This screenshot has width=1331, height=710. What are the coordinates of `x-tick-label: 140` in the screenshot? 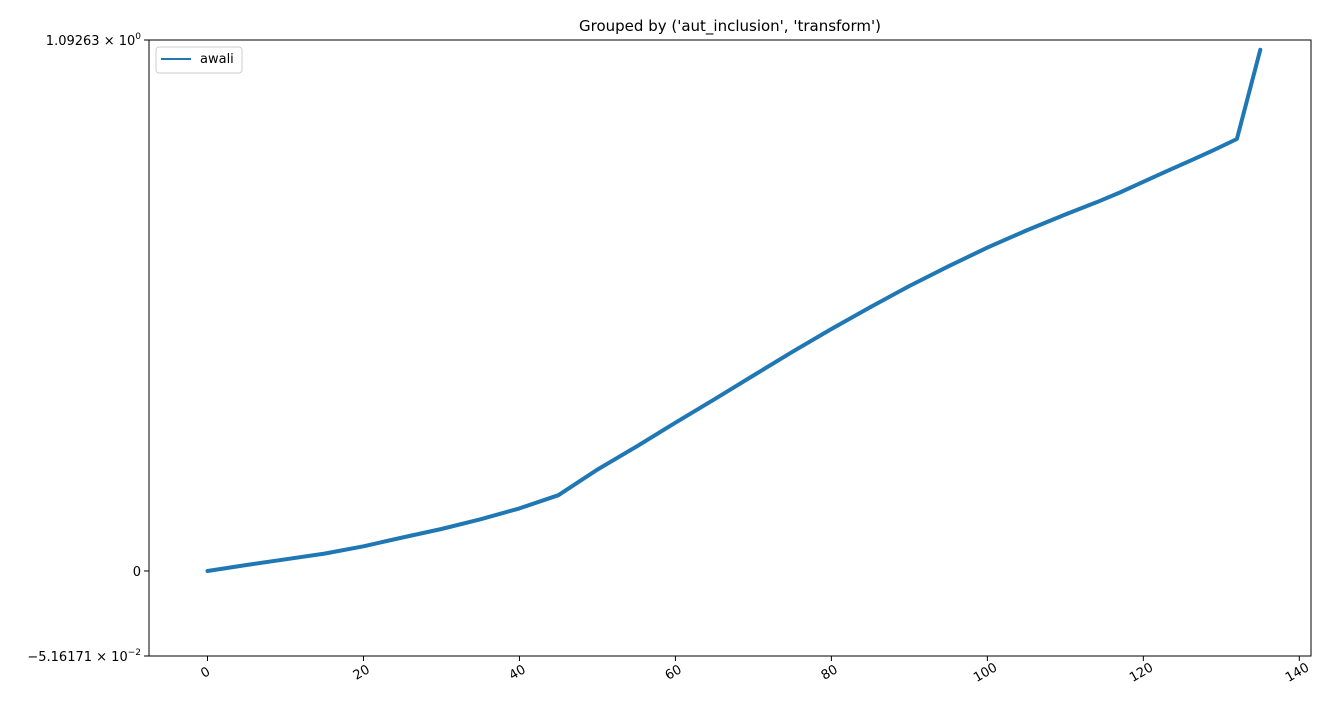 It's located at (1297, 672).